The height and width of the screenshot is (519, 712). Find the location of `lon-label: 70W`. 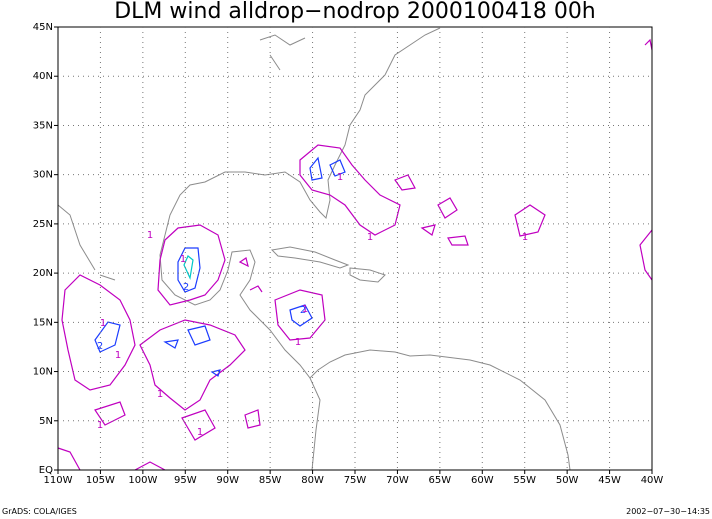

lon-label: 70W is located at coordinates (397, 480).